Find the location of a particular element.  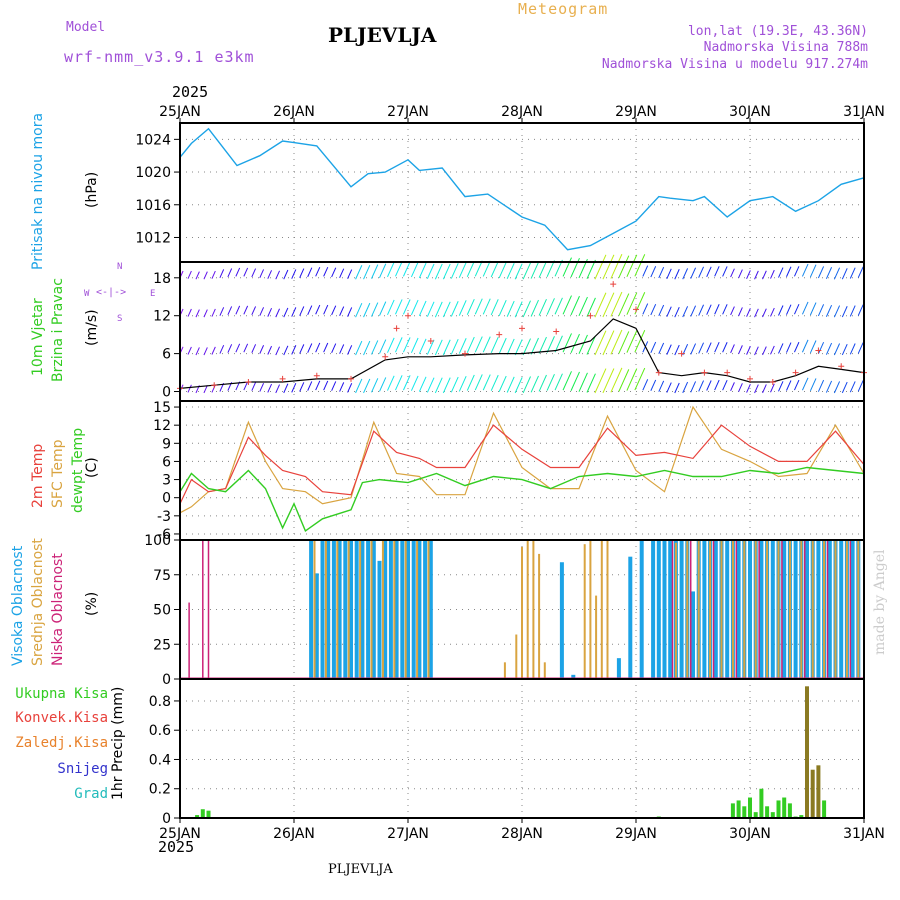

bottom-day-label: 31JAN is located at coordinates (864, 834).